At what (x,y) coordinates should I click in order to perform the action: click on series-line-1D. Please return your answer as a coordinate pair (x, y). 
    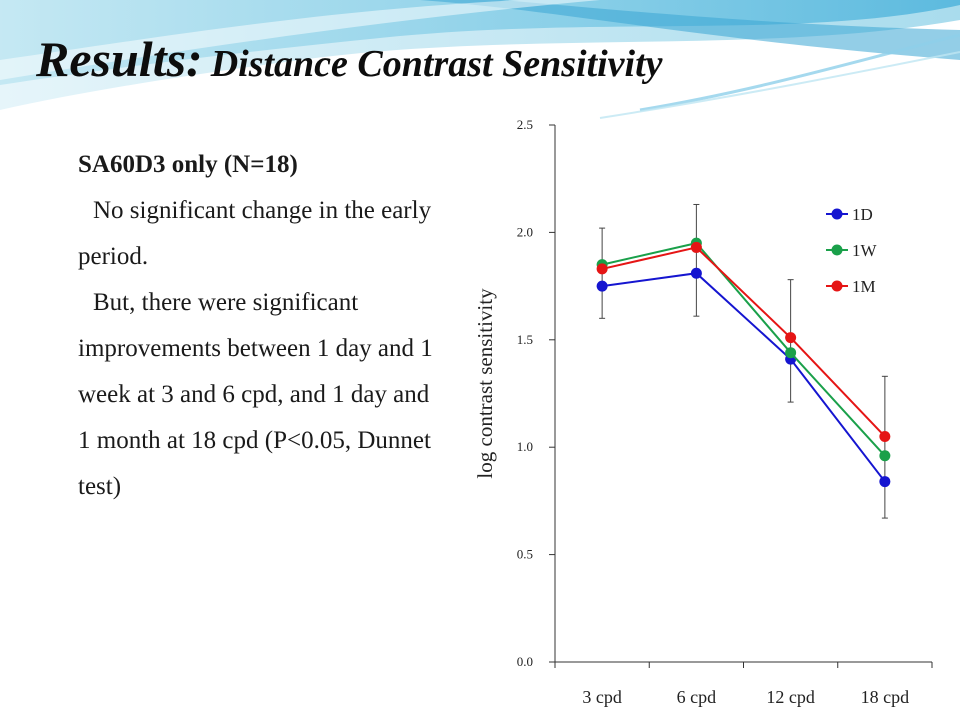
    Looking at the image, I should click on (743, 377).